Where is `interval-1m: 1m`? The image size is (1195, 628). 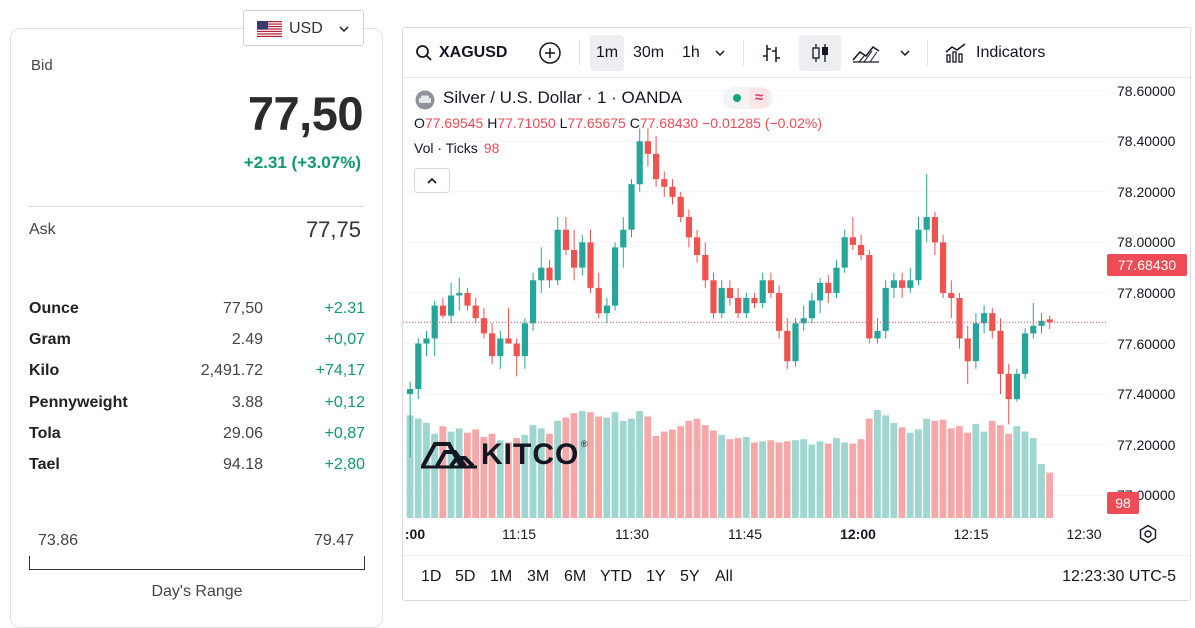
interval-1m: 1m is located at coordinates (607, 53).